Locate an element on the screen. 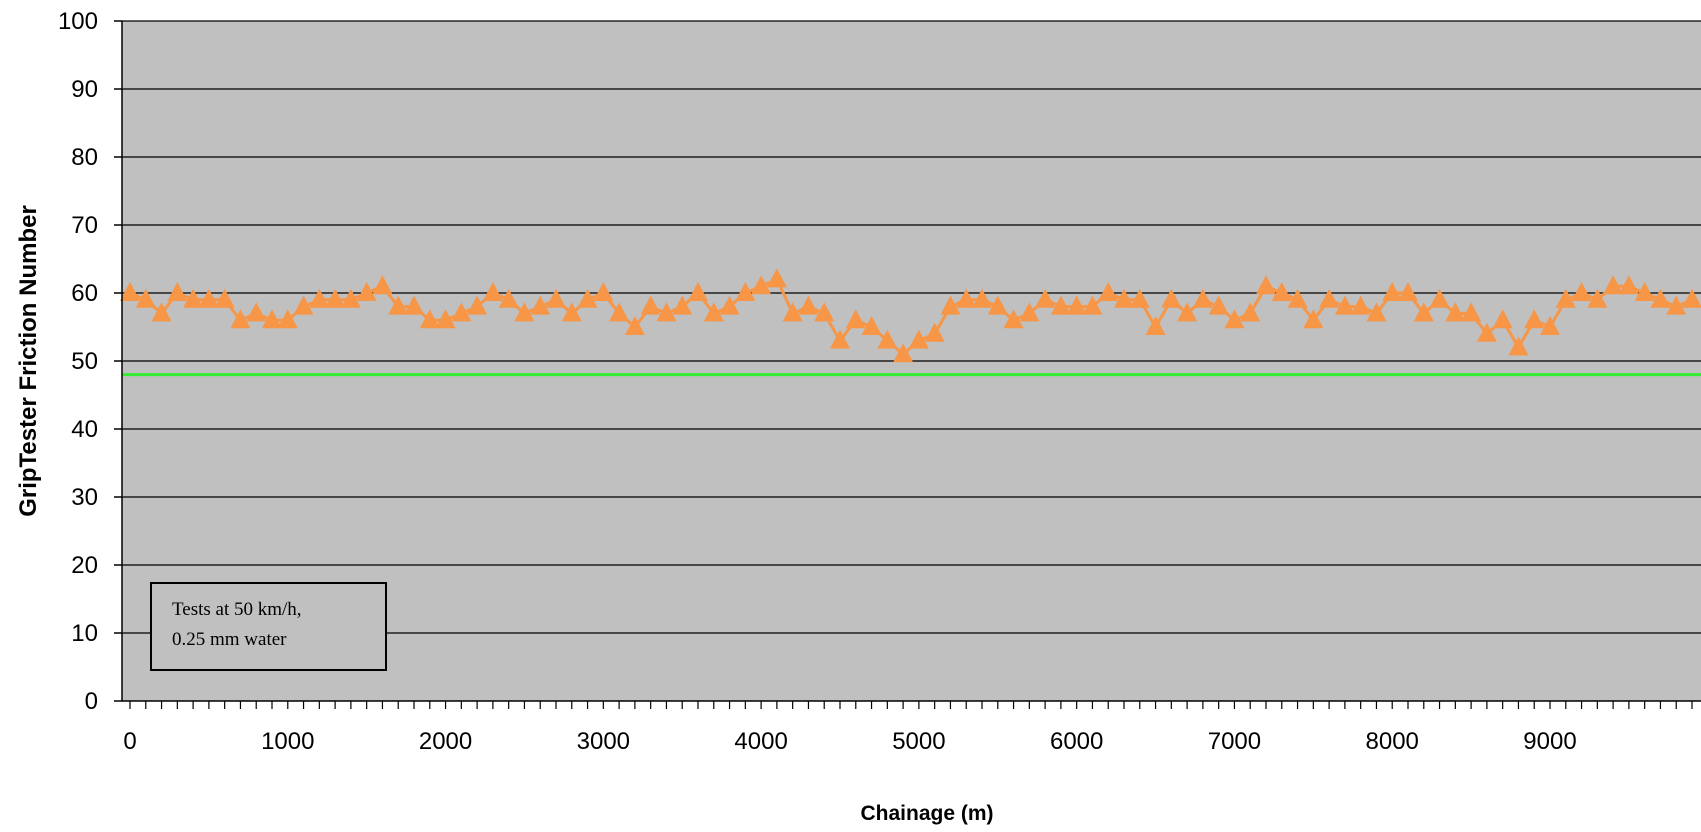  y-tick-label-70: 70 is located at coordinates (84, 225).